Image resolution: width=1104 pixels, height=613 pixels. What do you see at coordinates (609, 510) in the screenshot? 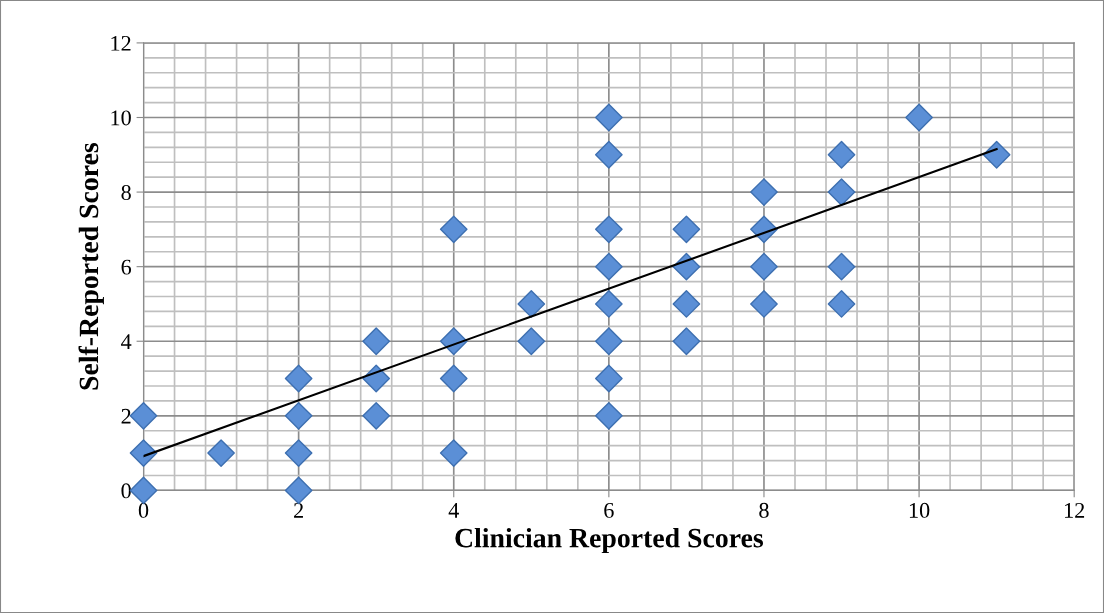
I see `x-tick-label: 6` at bounding box center [609, 510].